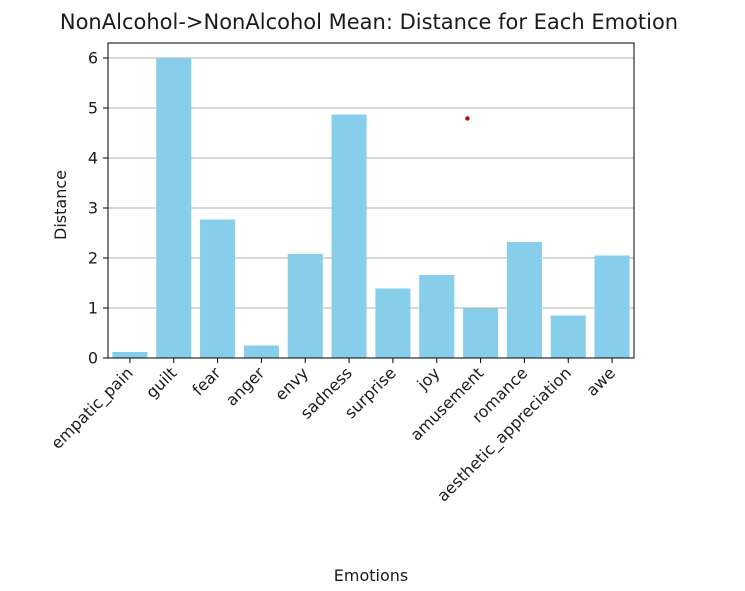 This screenshot has width=745, height=591. What do you see at coordinates (93, 308) in the screenshot?
I see `y-tick-label: 1` at bounding box center [93, 308].